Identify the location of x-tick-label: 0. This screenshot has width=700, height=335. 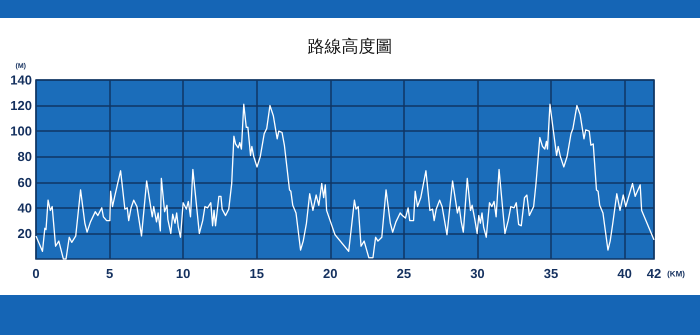
(36, 273).